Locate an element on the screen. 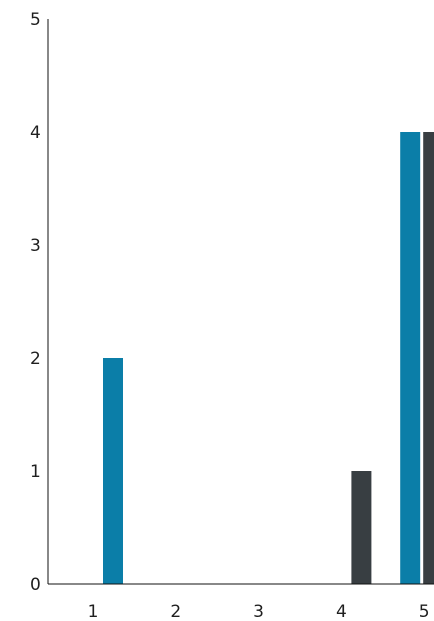 This screenshot has width=434, height=621. x-axis-ticks: 1 2 3 4 5 is located at coordinates (259, 611).